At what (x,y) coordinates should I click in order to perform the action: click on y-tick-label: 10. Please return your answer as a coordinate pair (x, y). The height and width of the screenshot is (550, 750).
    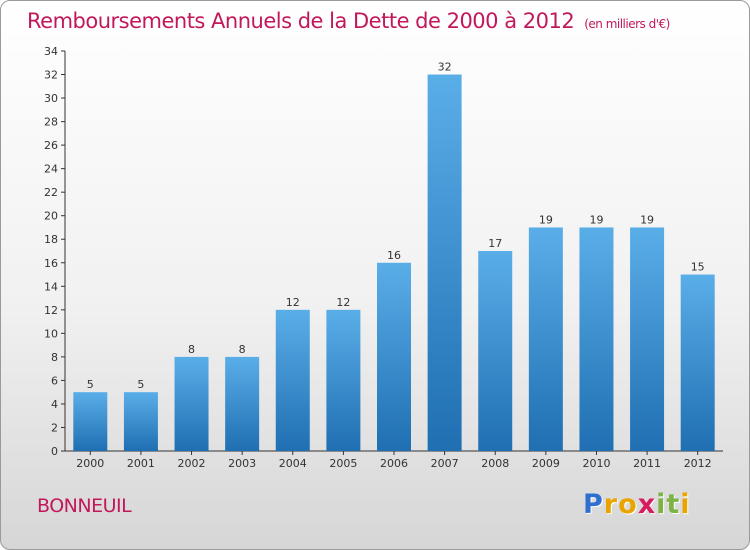
    Looking at the image, I should click on (51, 333).